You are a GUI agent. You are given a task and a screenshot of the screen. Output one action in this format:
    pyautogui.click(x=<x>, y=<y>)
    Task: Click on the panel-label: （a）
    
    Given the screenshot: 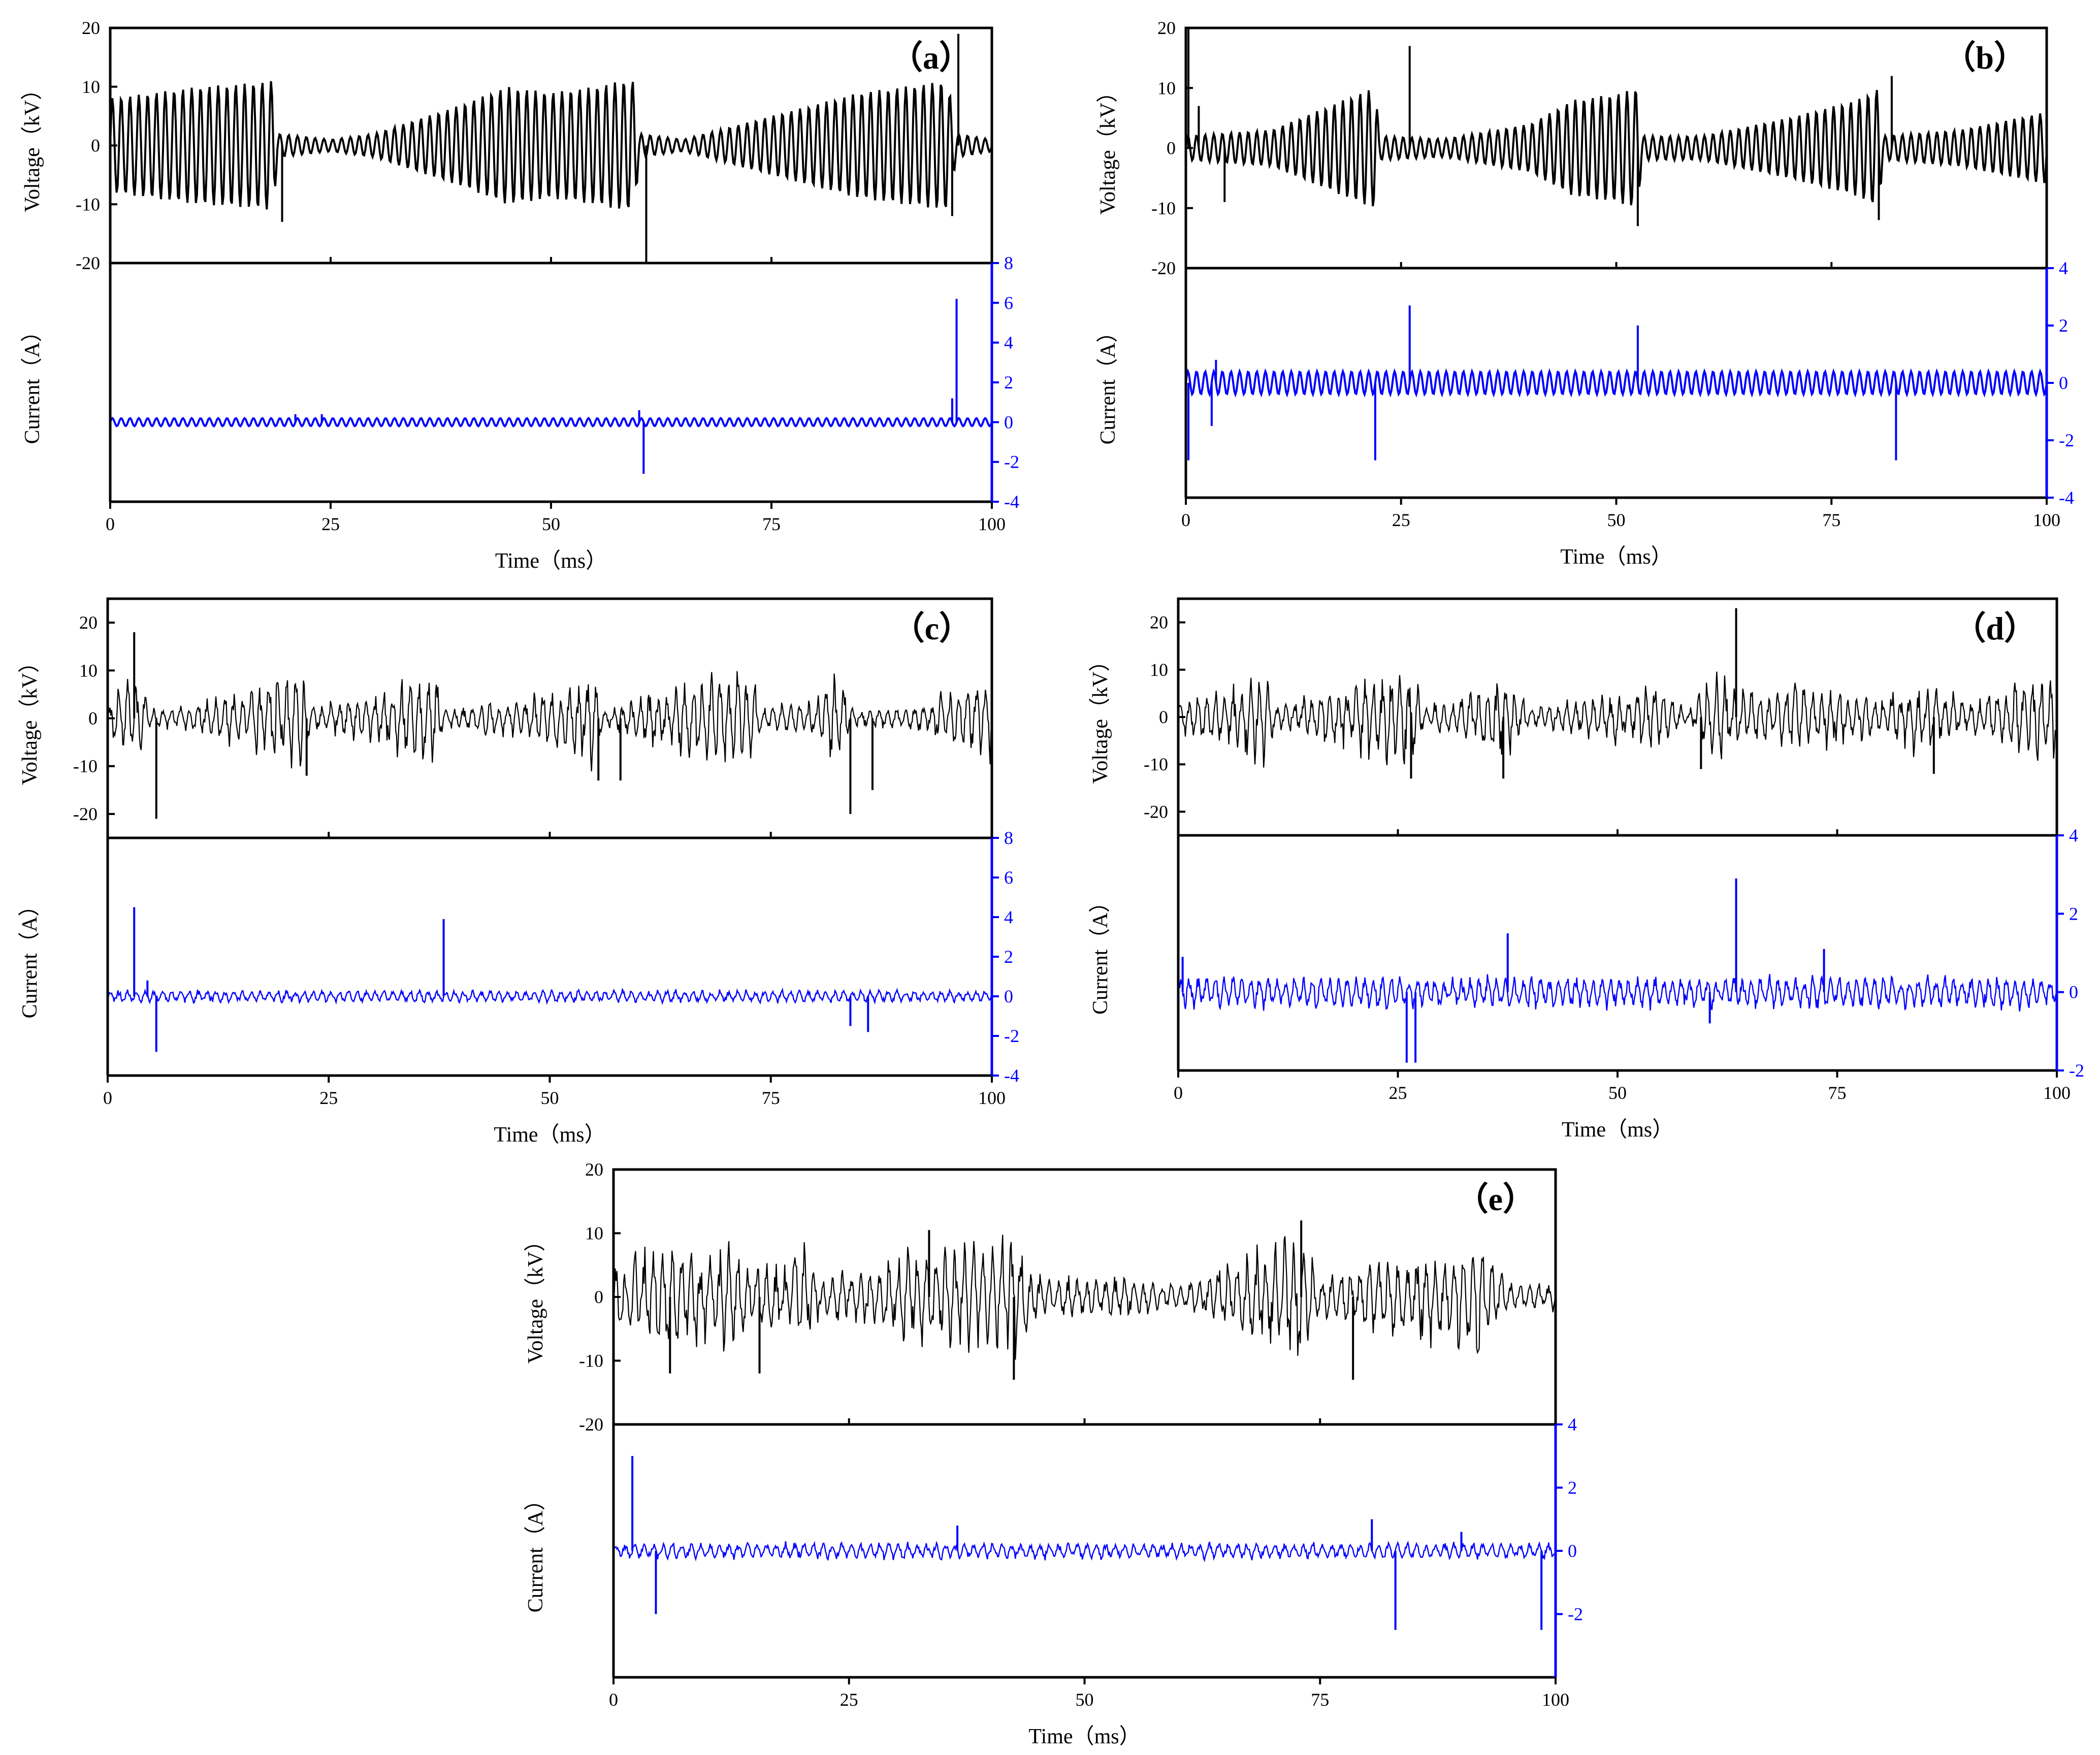 What is the action you would take?
    pyautogui.click(x=931, y=58)
    